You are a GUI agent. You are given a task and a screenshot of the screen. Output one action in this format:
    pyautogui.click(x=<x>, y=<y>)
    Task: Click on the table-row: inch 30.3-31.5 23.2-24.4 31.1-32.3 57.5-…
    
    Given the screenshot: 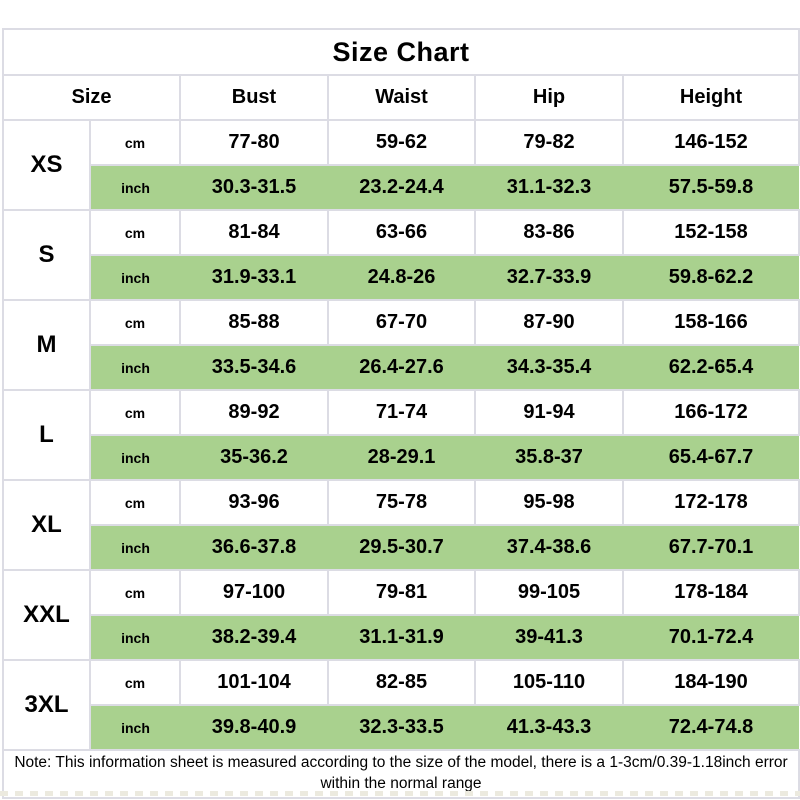 What is the action you would take?
    pyautogui.click(x=401, y=187)
    